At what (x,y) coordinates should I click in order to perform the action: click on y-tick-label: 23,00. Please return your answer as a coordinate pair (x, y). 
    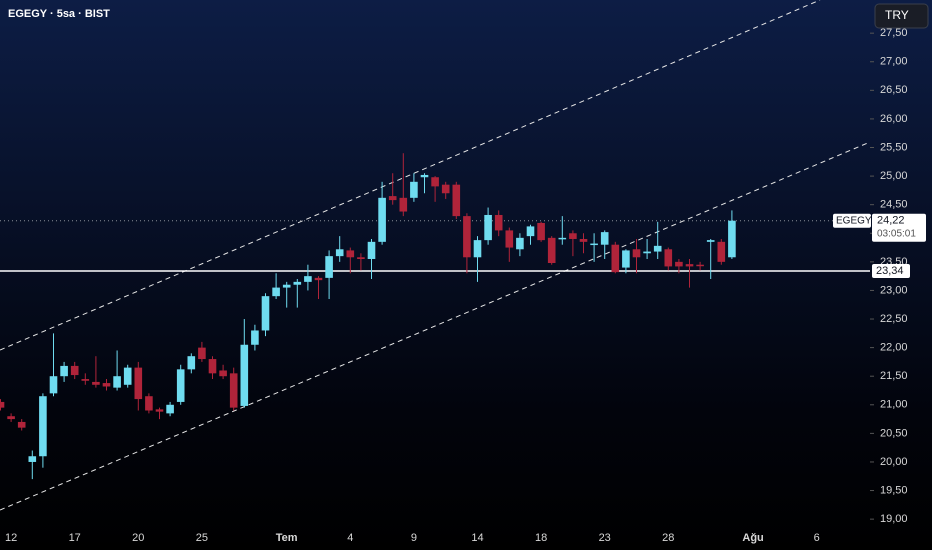
    Looking at the image, I should click on (894, 290).